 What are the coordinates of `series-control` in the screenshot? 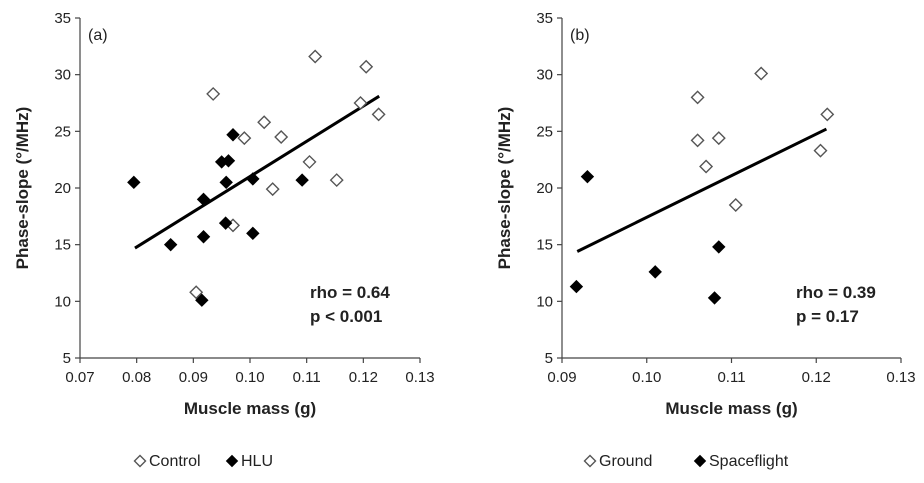 It's located at (287, 174).